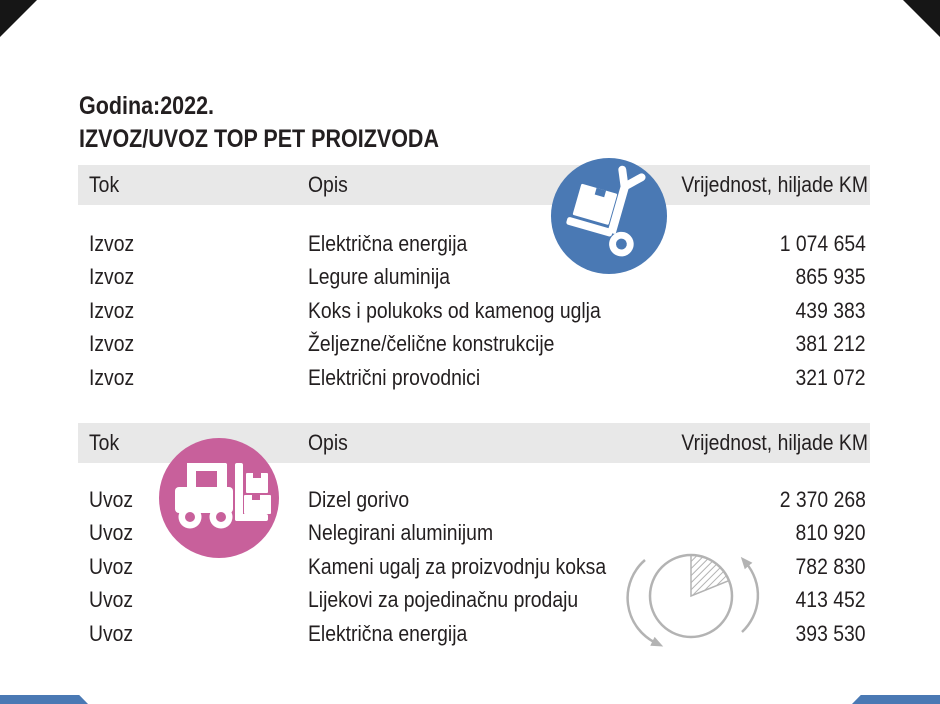 The width and height of the screenshot is (940, 704). What do you see at coordinates (259, 139) in the screenshot?
I see `title-main: IZVOZ/UVOZ TOP PET PROIZVODA` at bounding box center [259, 139].